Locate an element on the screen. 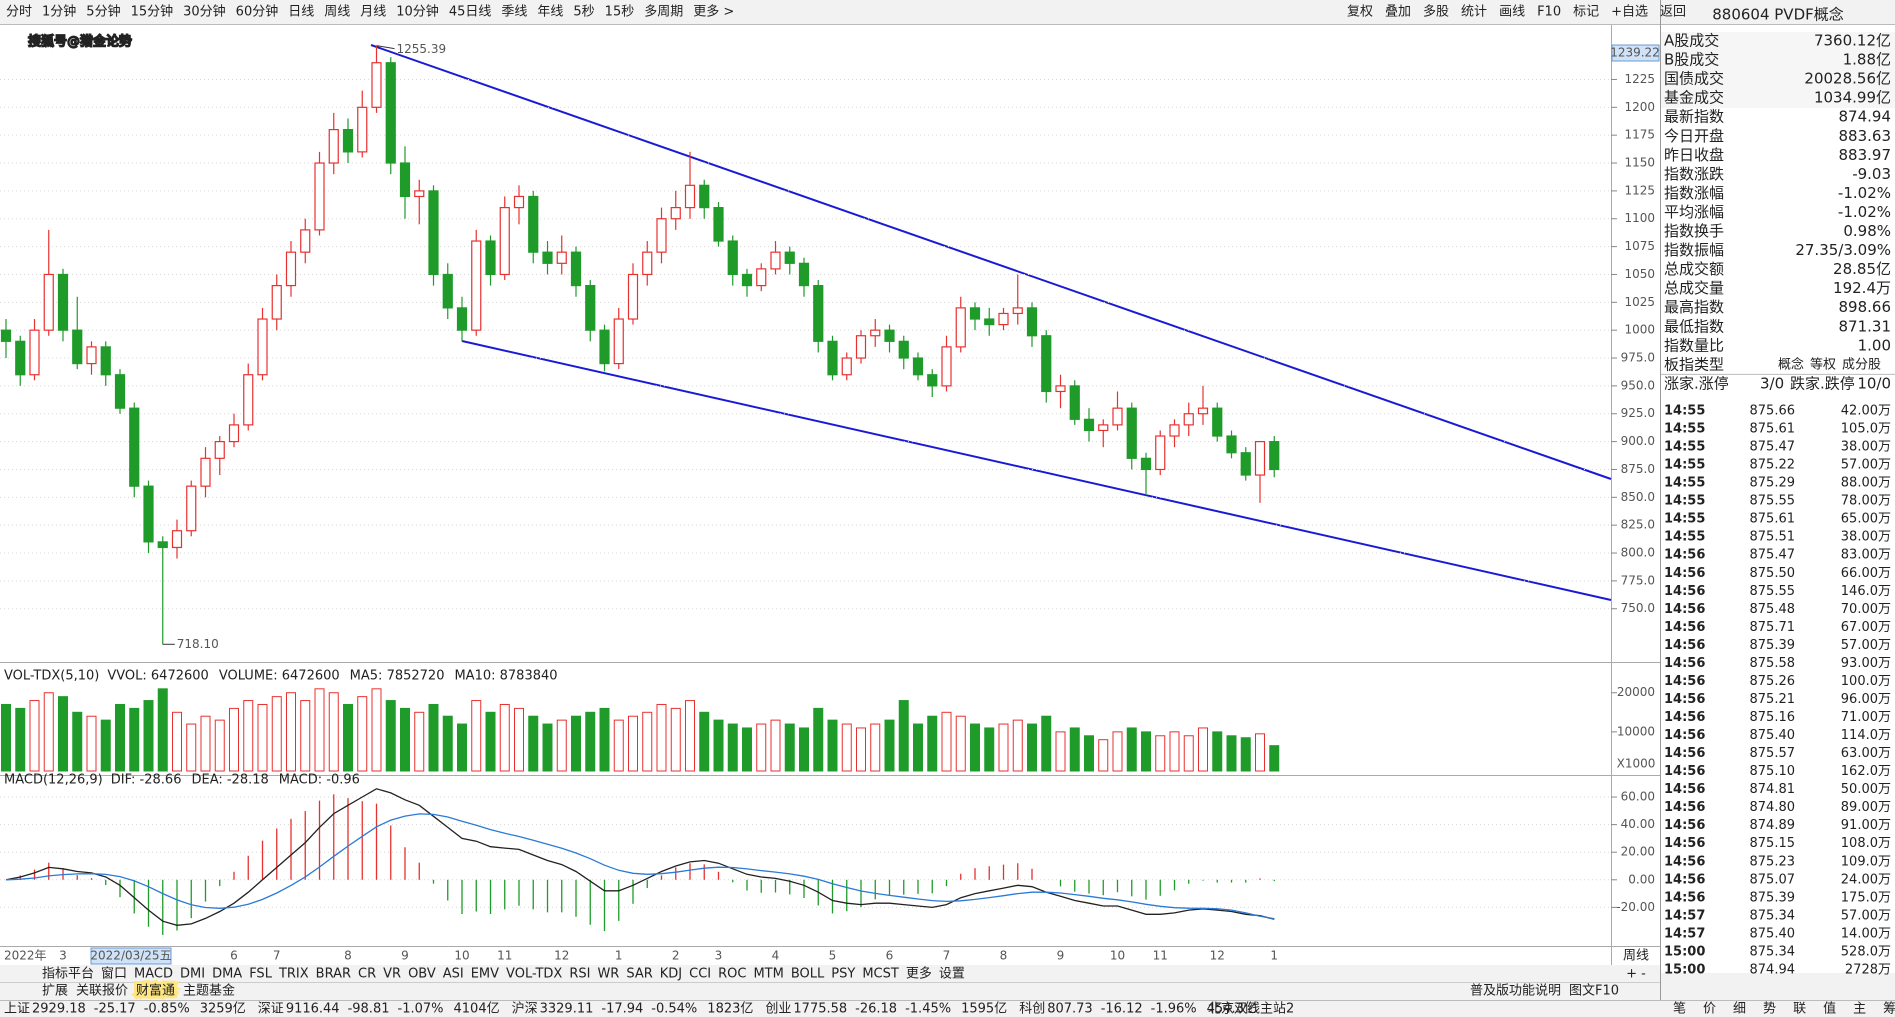 This screenshot has height=1017, width=1895. help-link: 图文F10 is located at coordinates (1594, 991).